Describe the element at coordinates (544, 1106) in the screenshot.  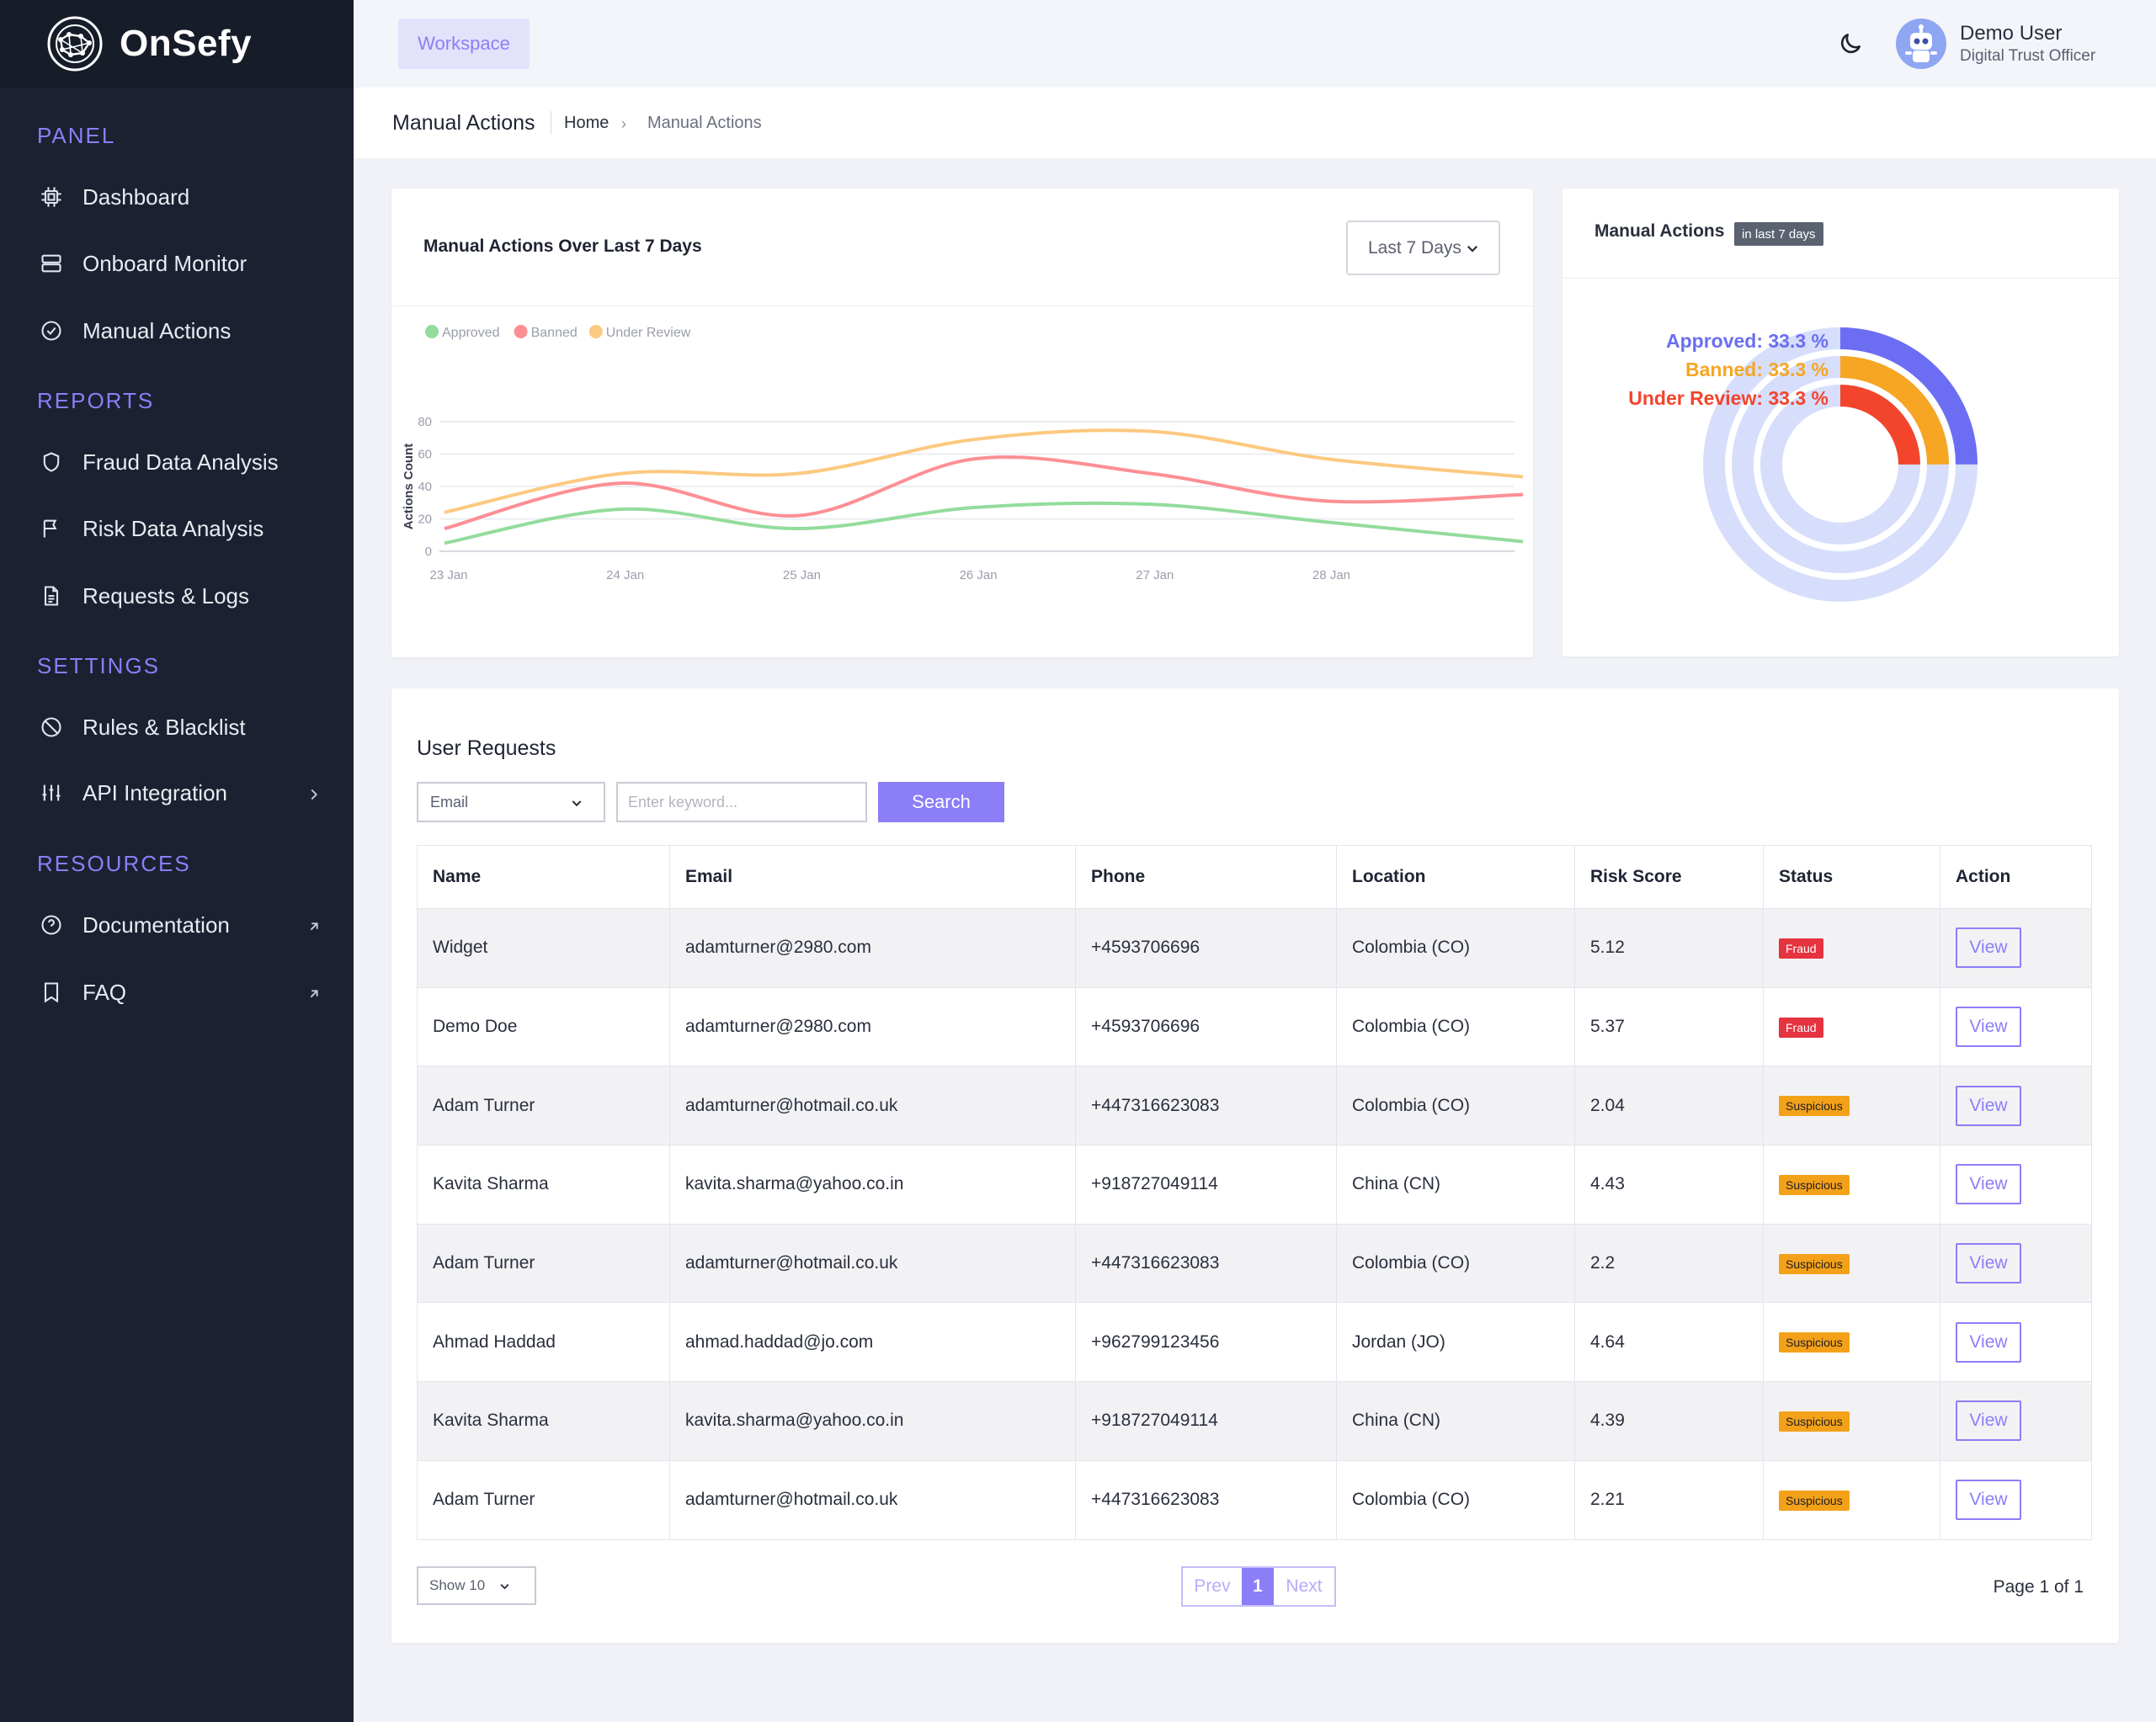
I see `cell-name: Adam Turner` at that location.